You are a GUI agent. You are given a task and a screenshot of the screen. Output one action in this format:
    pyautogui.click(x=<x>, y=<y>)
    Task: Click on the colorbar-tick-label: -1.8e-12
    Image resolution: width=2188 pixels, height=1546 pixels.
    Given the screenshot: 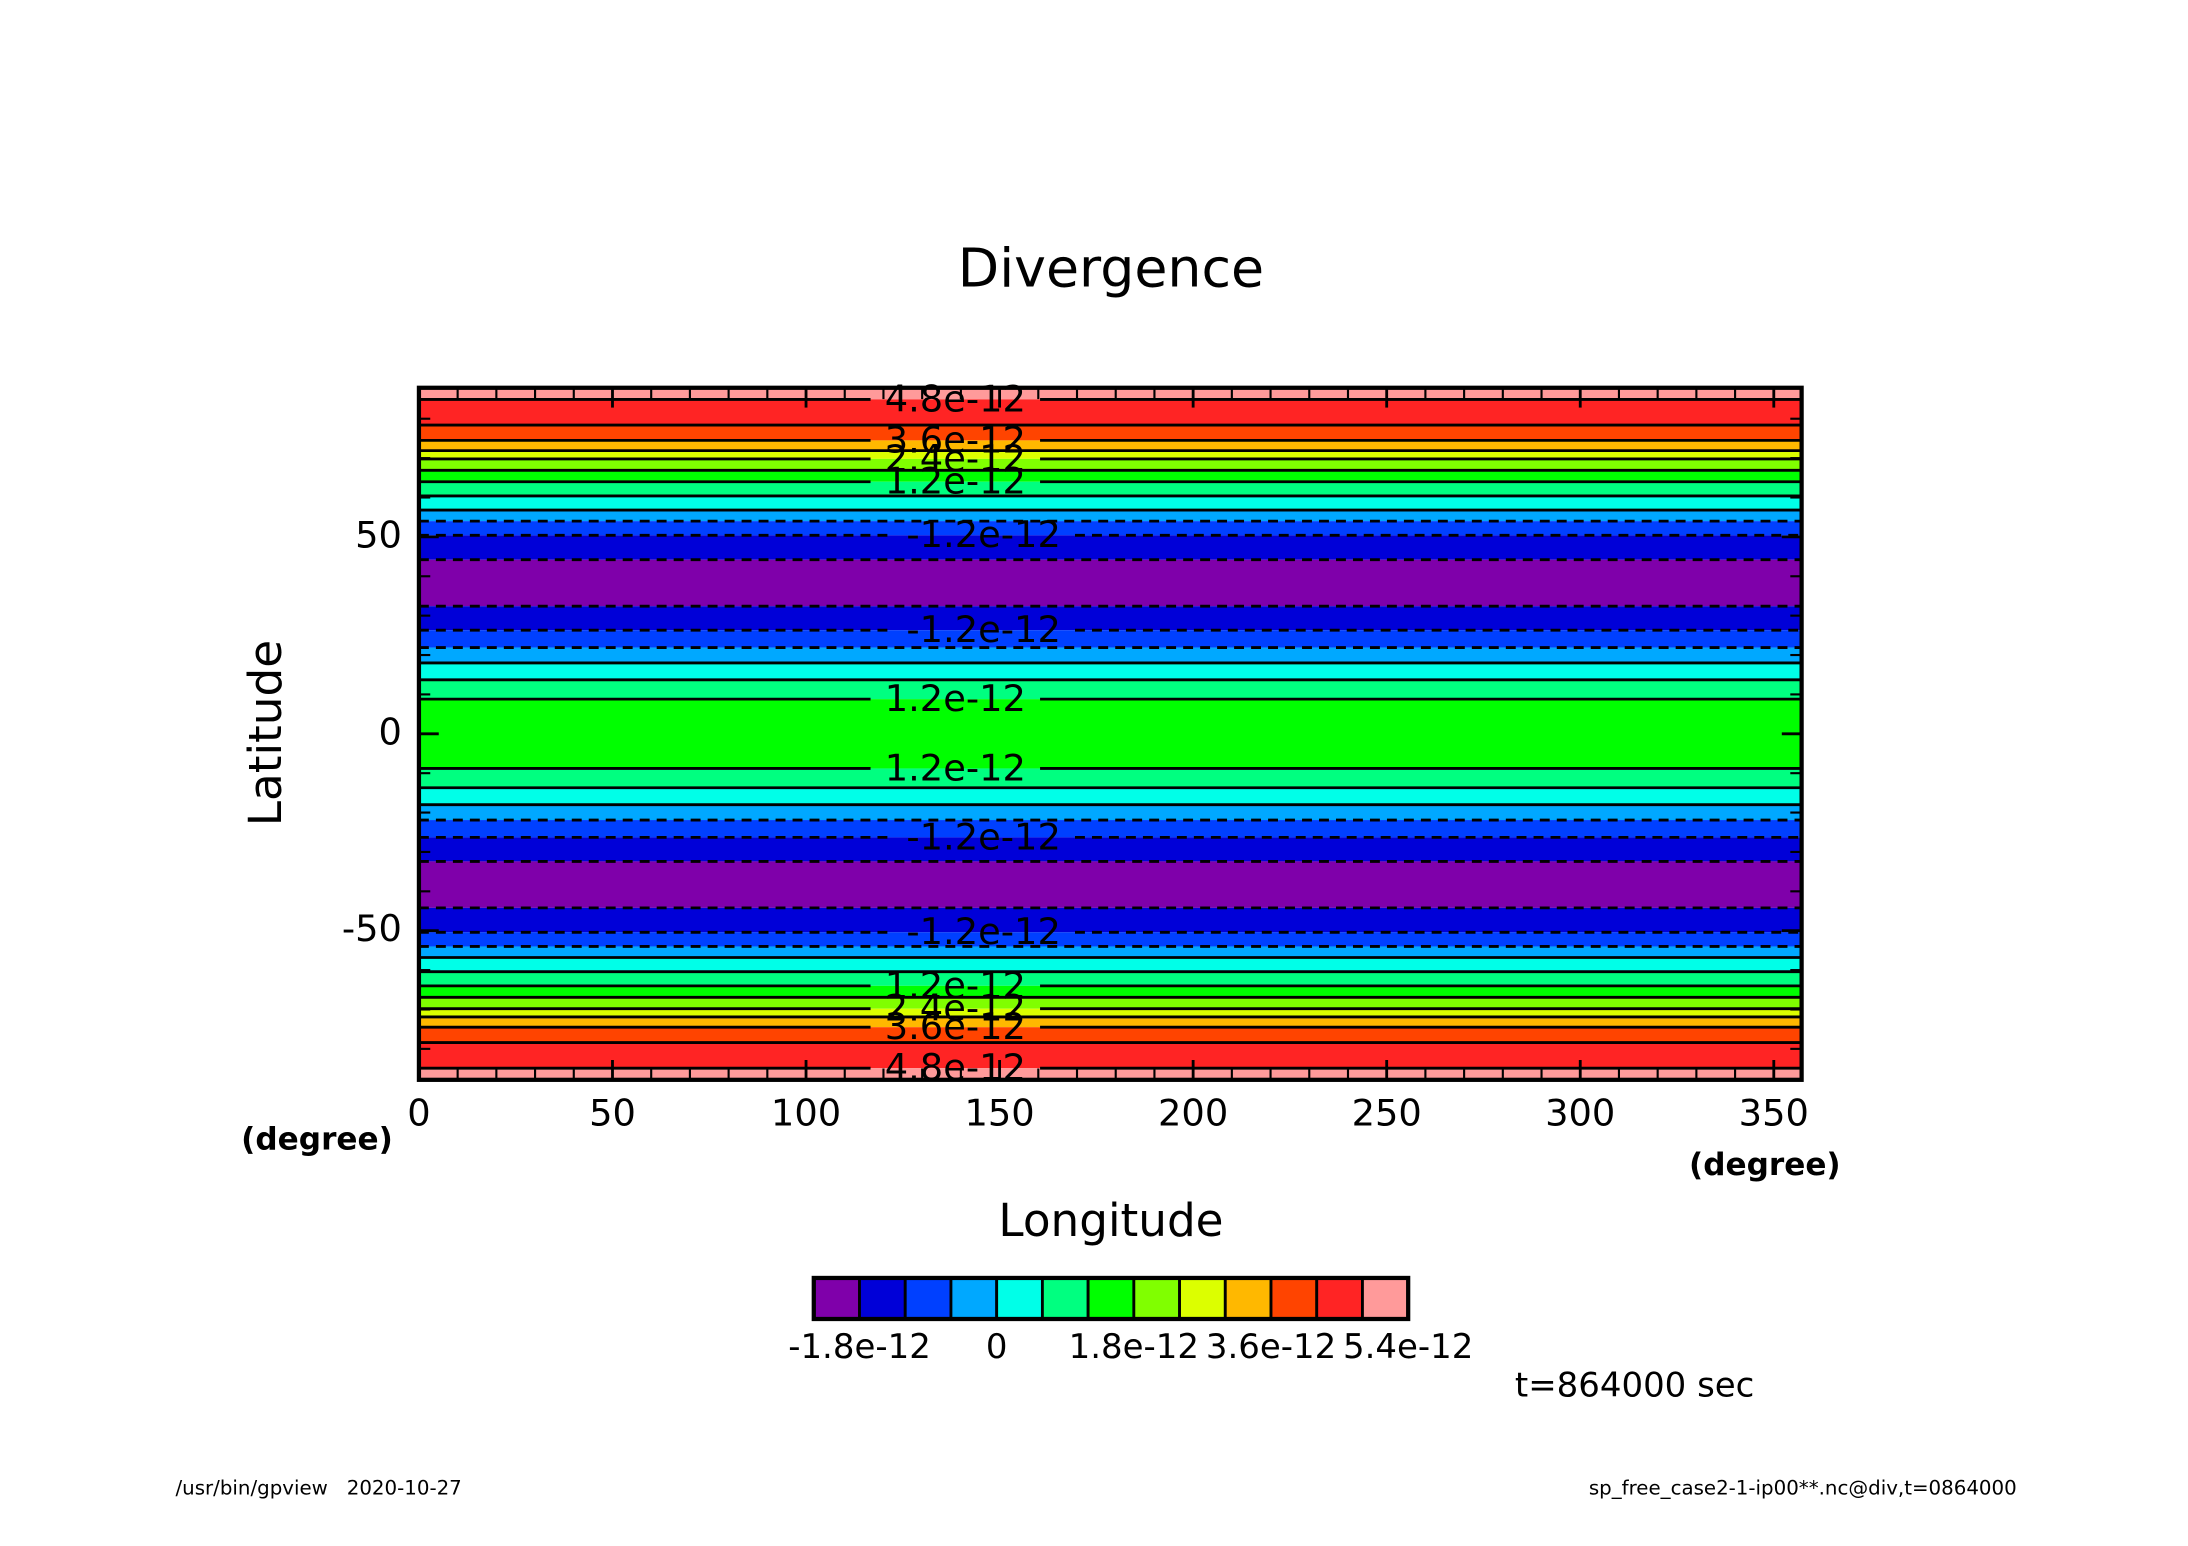 What is the action you would take?
    pyautogui.click(x=859, y=1347)
    